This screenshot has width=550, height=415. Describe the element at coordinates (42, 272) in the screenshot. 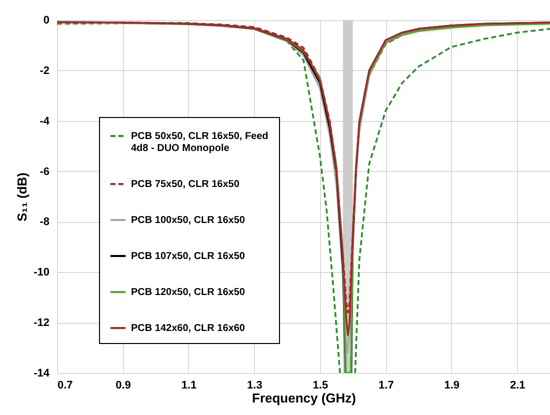

I see `y-tick-label: -10` at that location.